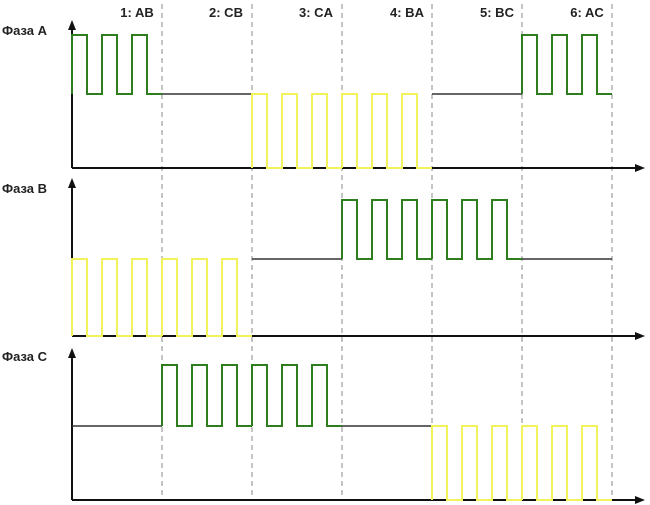  What do you see at coordinates (24, 188) in the screenshot?
I see `phase-b-label: Фаза B` at bounding box center [24, 188].